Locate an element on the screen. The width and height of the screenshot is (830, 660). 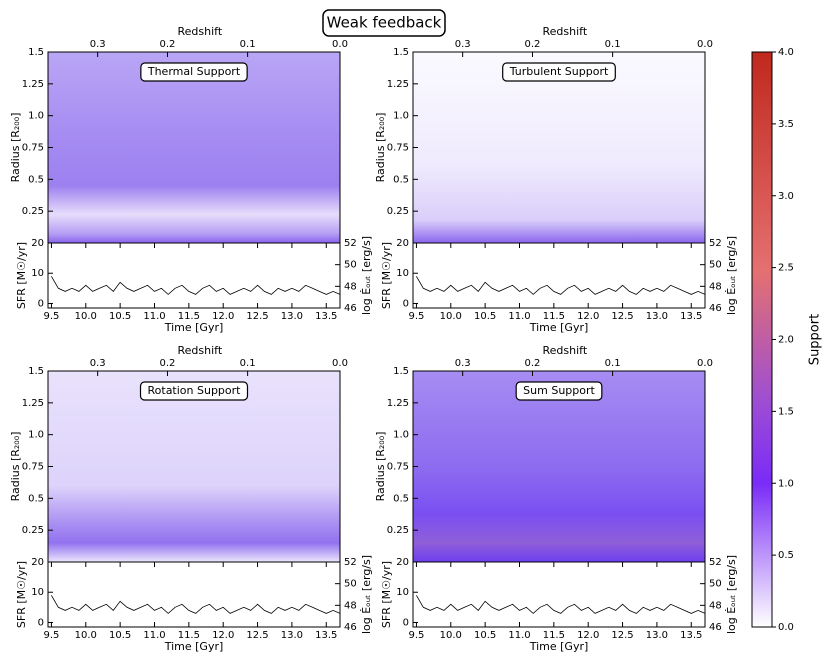
colorbar-label: Support is located at coordinates (815, 339).